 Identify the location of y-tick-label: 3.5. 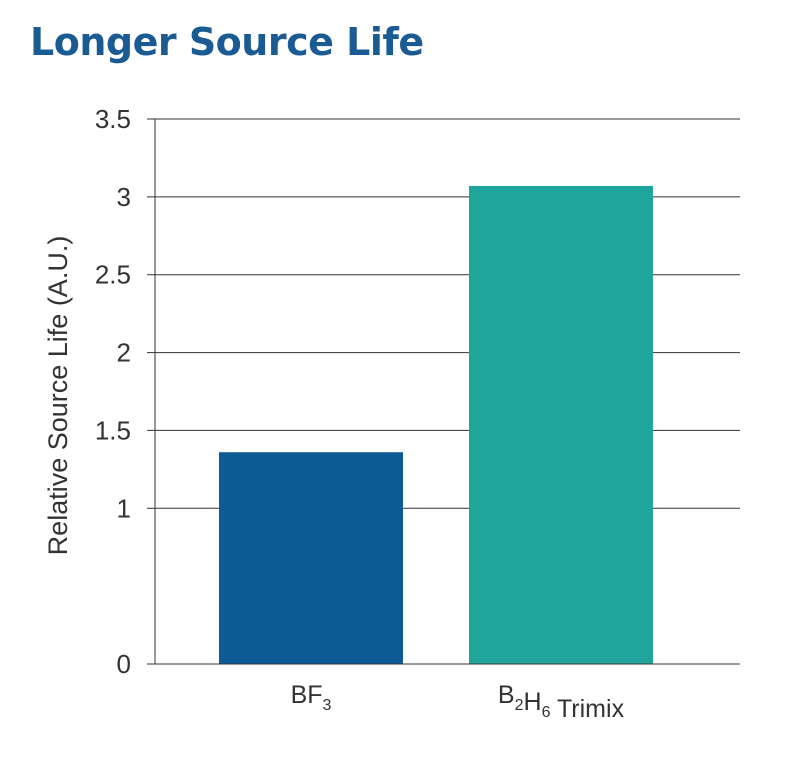
(113, 119).